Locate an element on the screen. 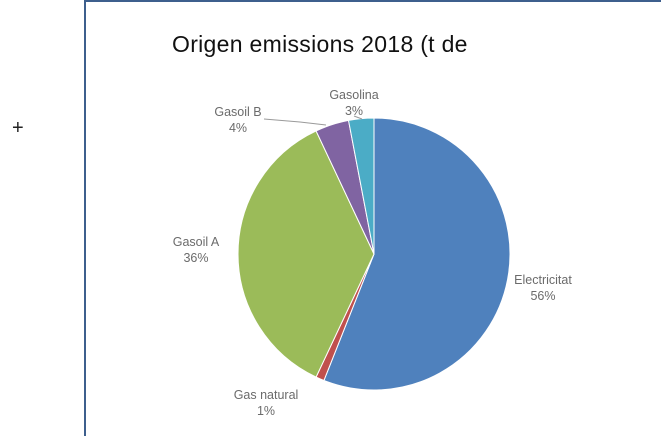  slice-label-gasoil-b: Gasoil B is located at coordinates (237, 112).